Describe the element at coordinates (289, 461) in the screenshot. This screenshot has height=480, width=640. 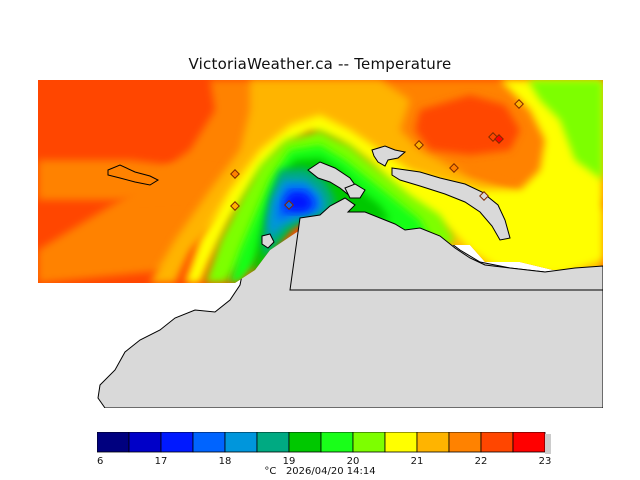
I see `legend-tick-label: 19` at that location.